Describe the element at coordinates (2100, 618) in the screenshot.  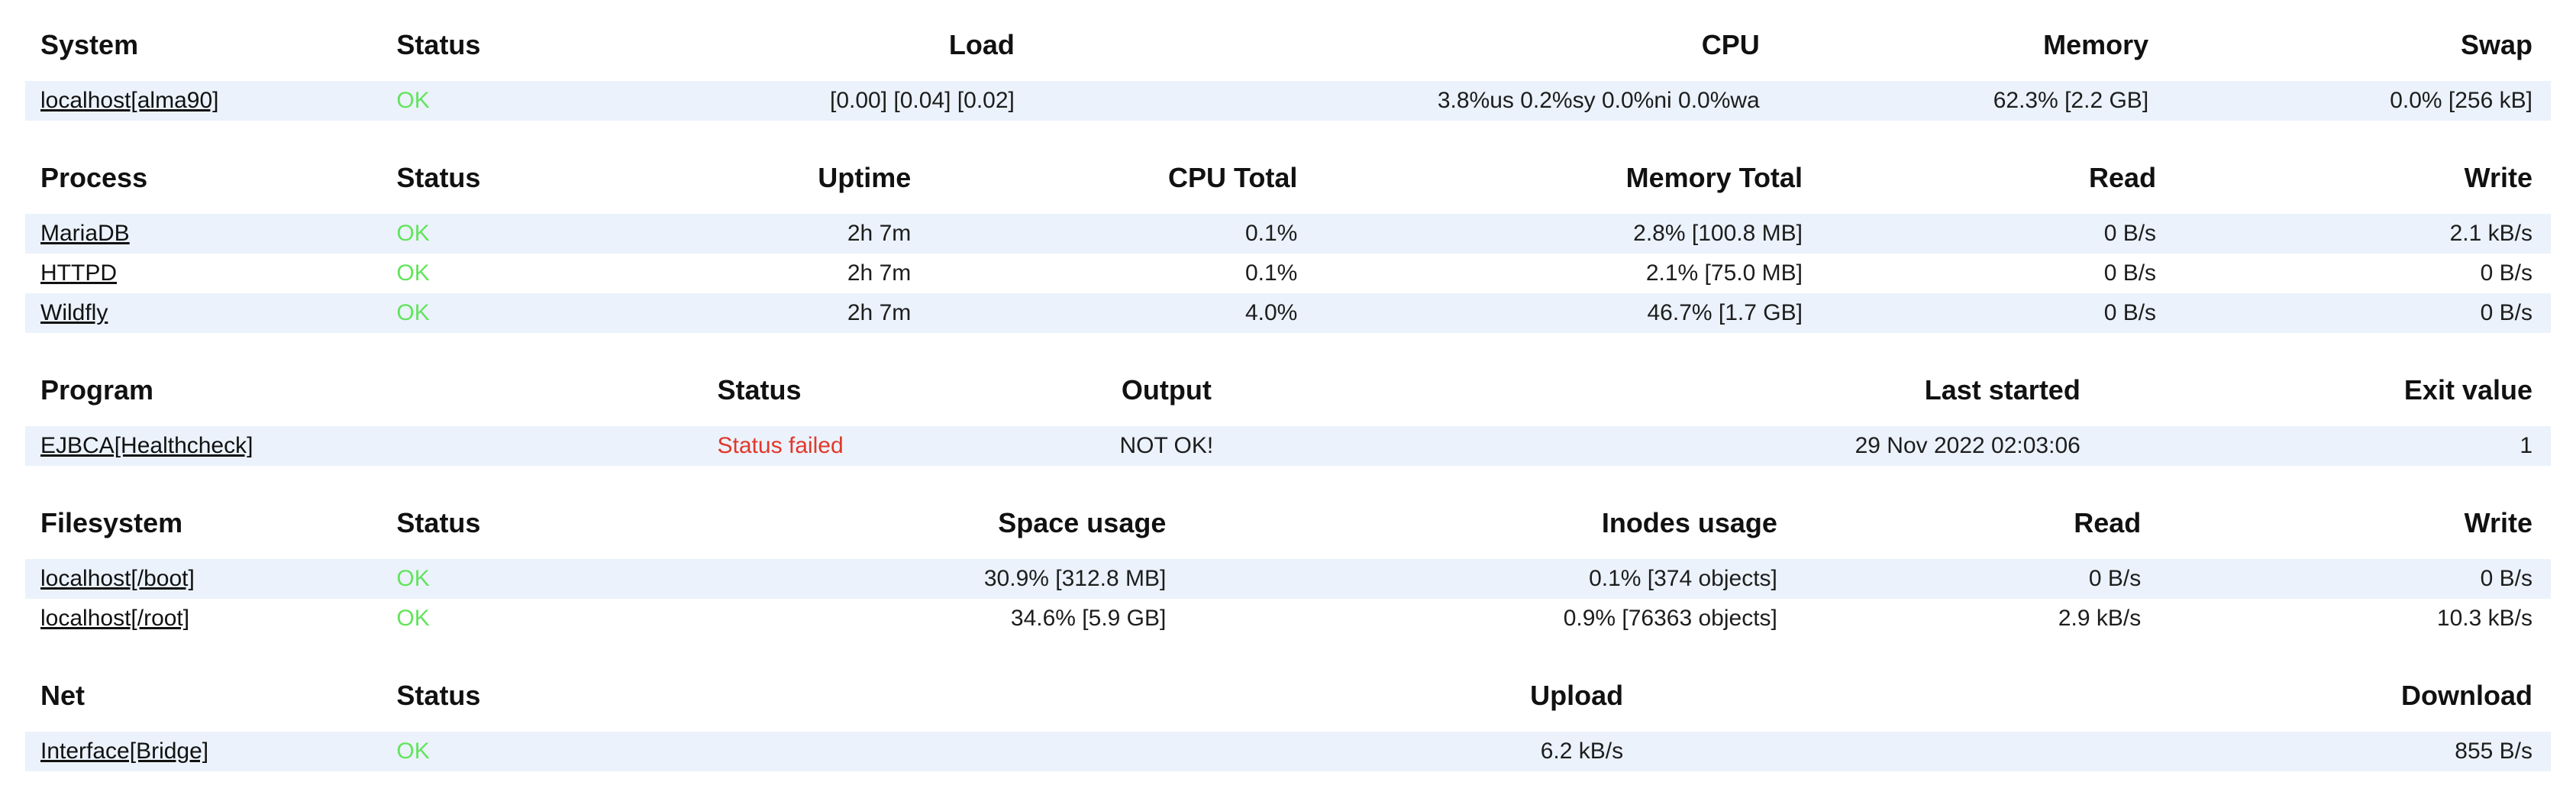
I see `cell-text: 2.9 kB/s` at that location.